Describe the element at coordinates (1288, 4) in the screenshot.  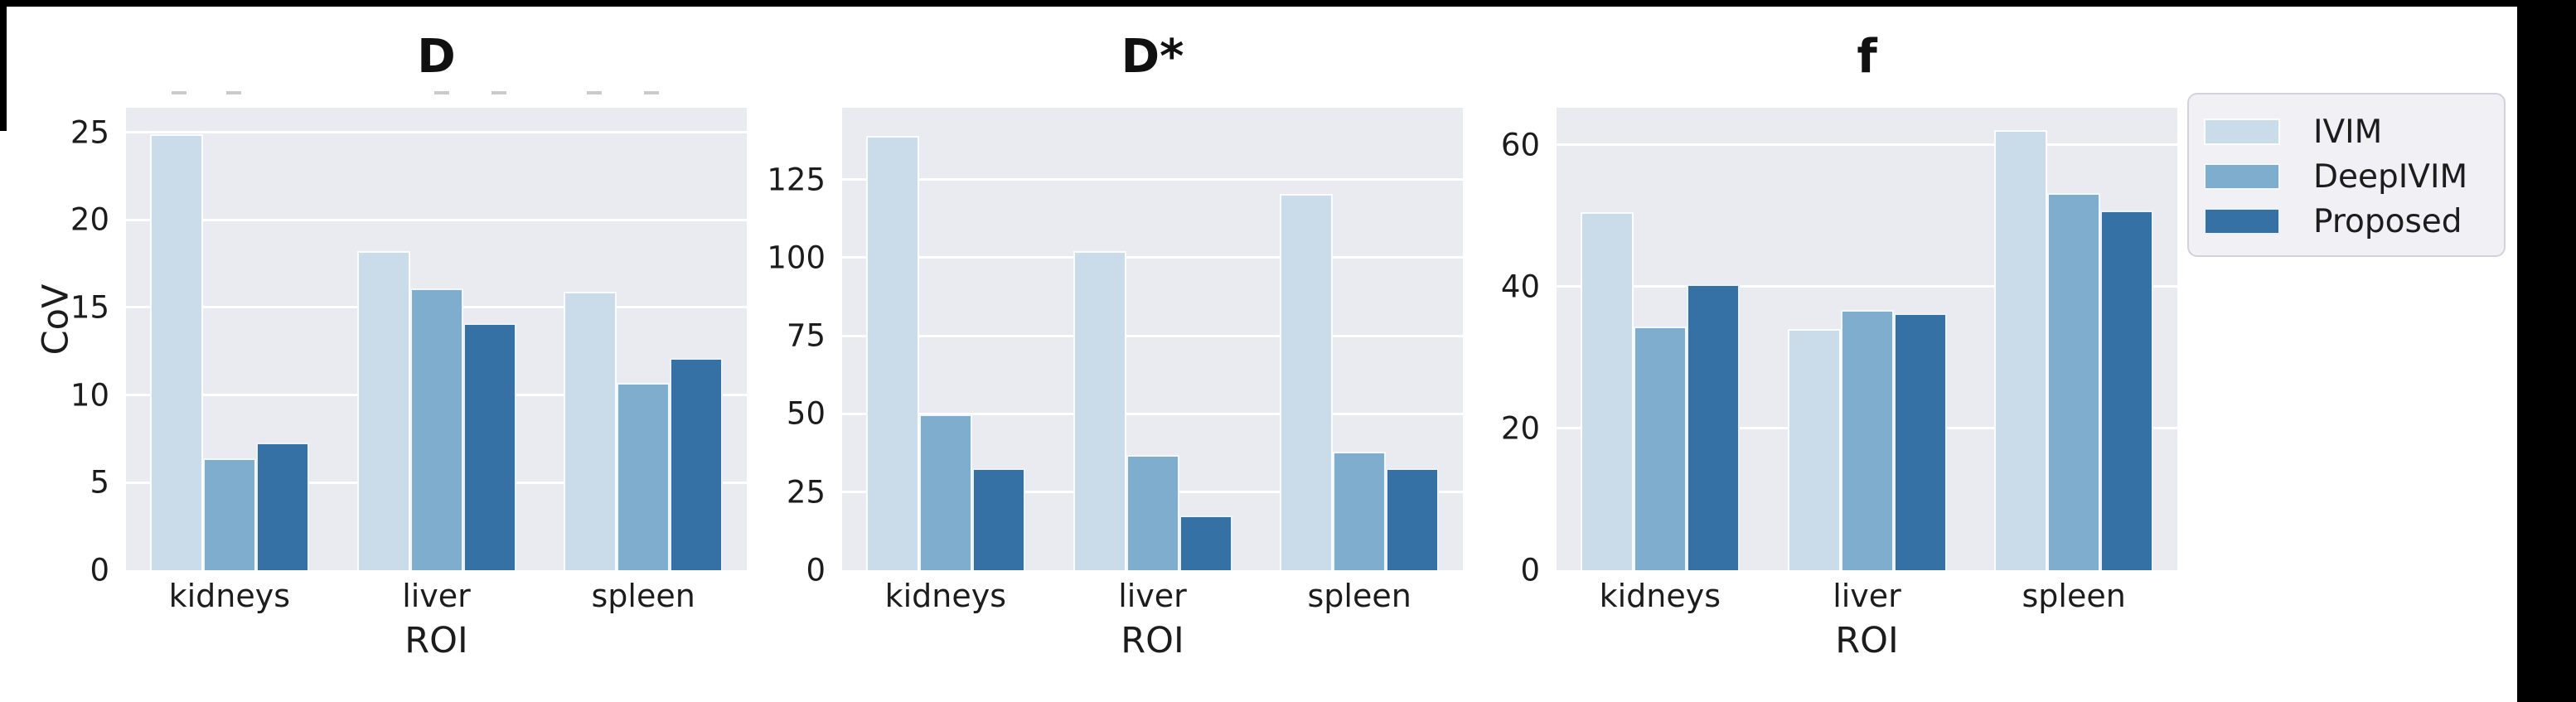
I see `screen-edge-top-bar` at that location.